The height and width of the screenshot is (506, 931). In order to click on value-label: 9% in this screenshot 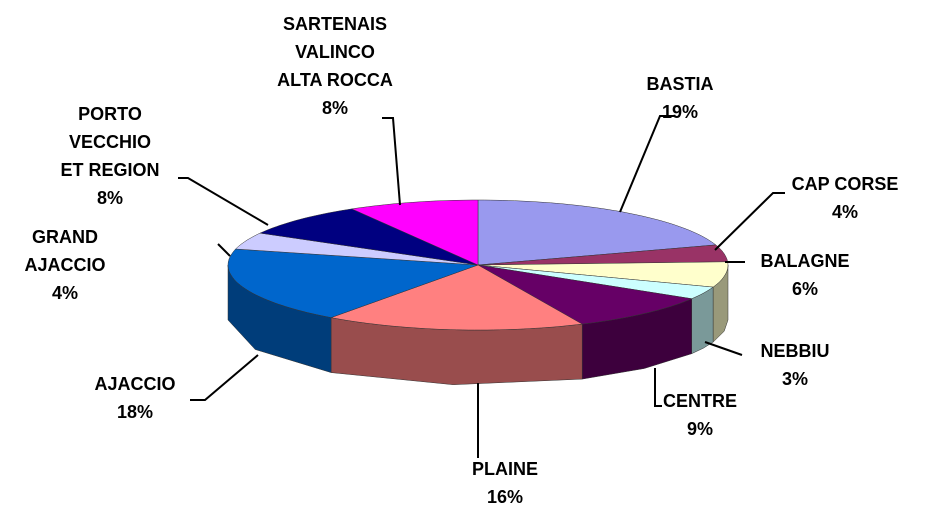, I will do `click(700, 429)`.